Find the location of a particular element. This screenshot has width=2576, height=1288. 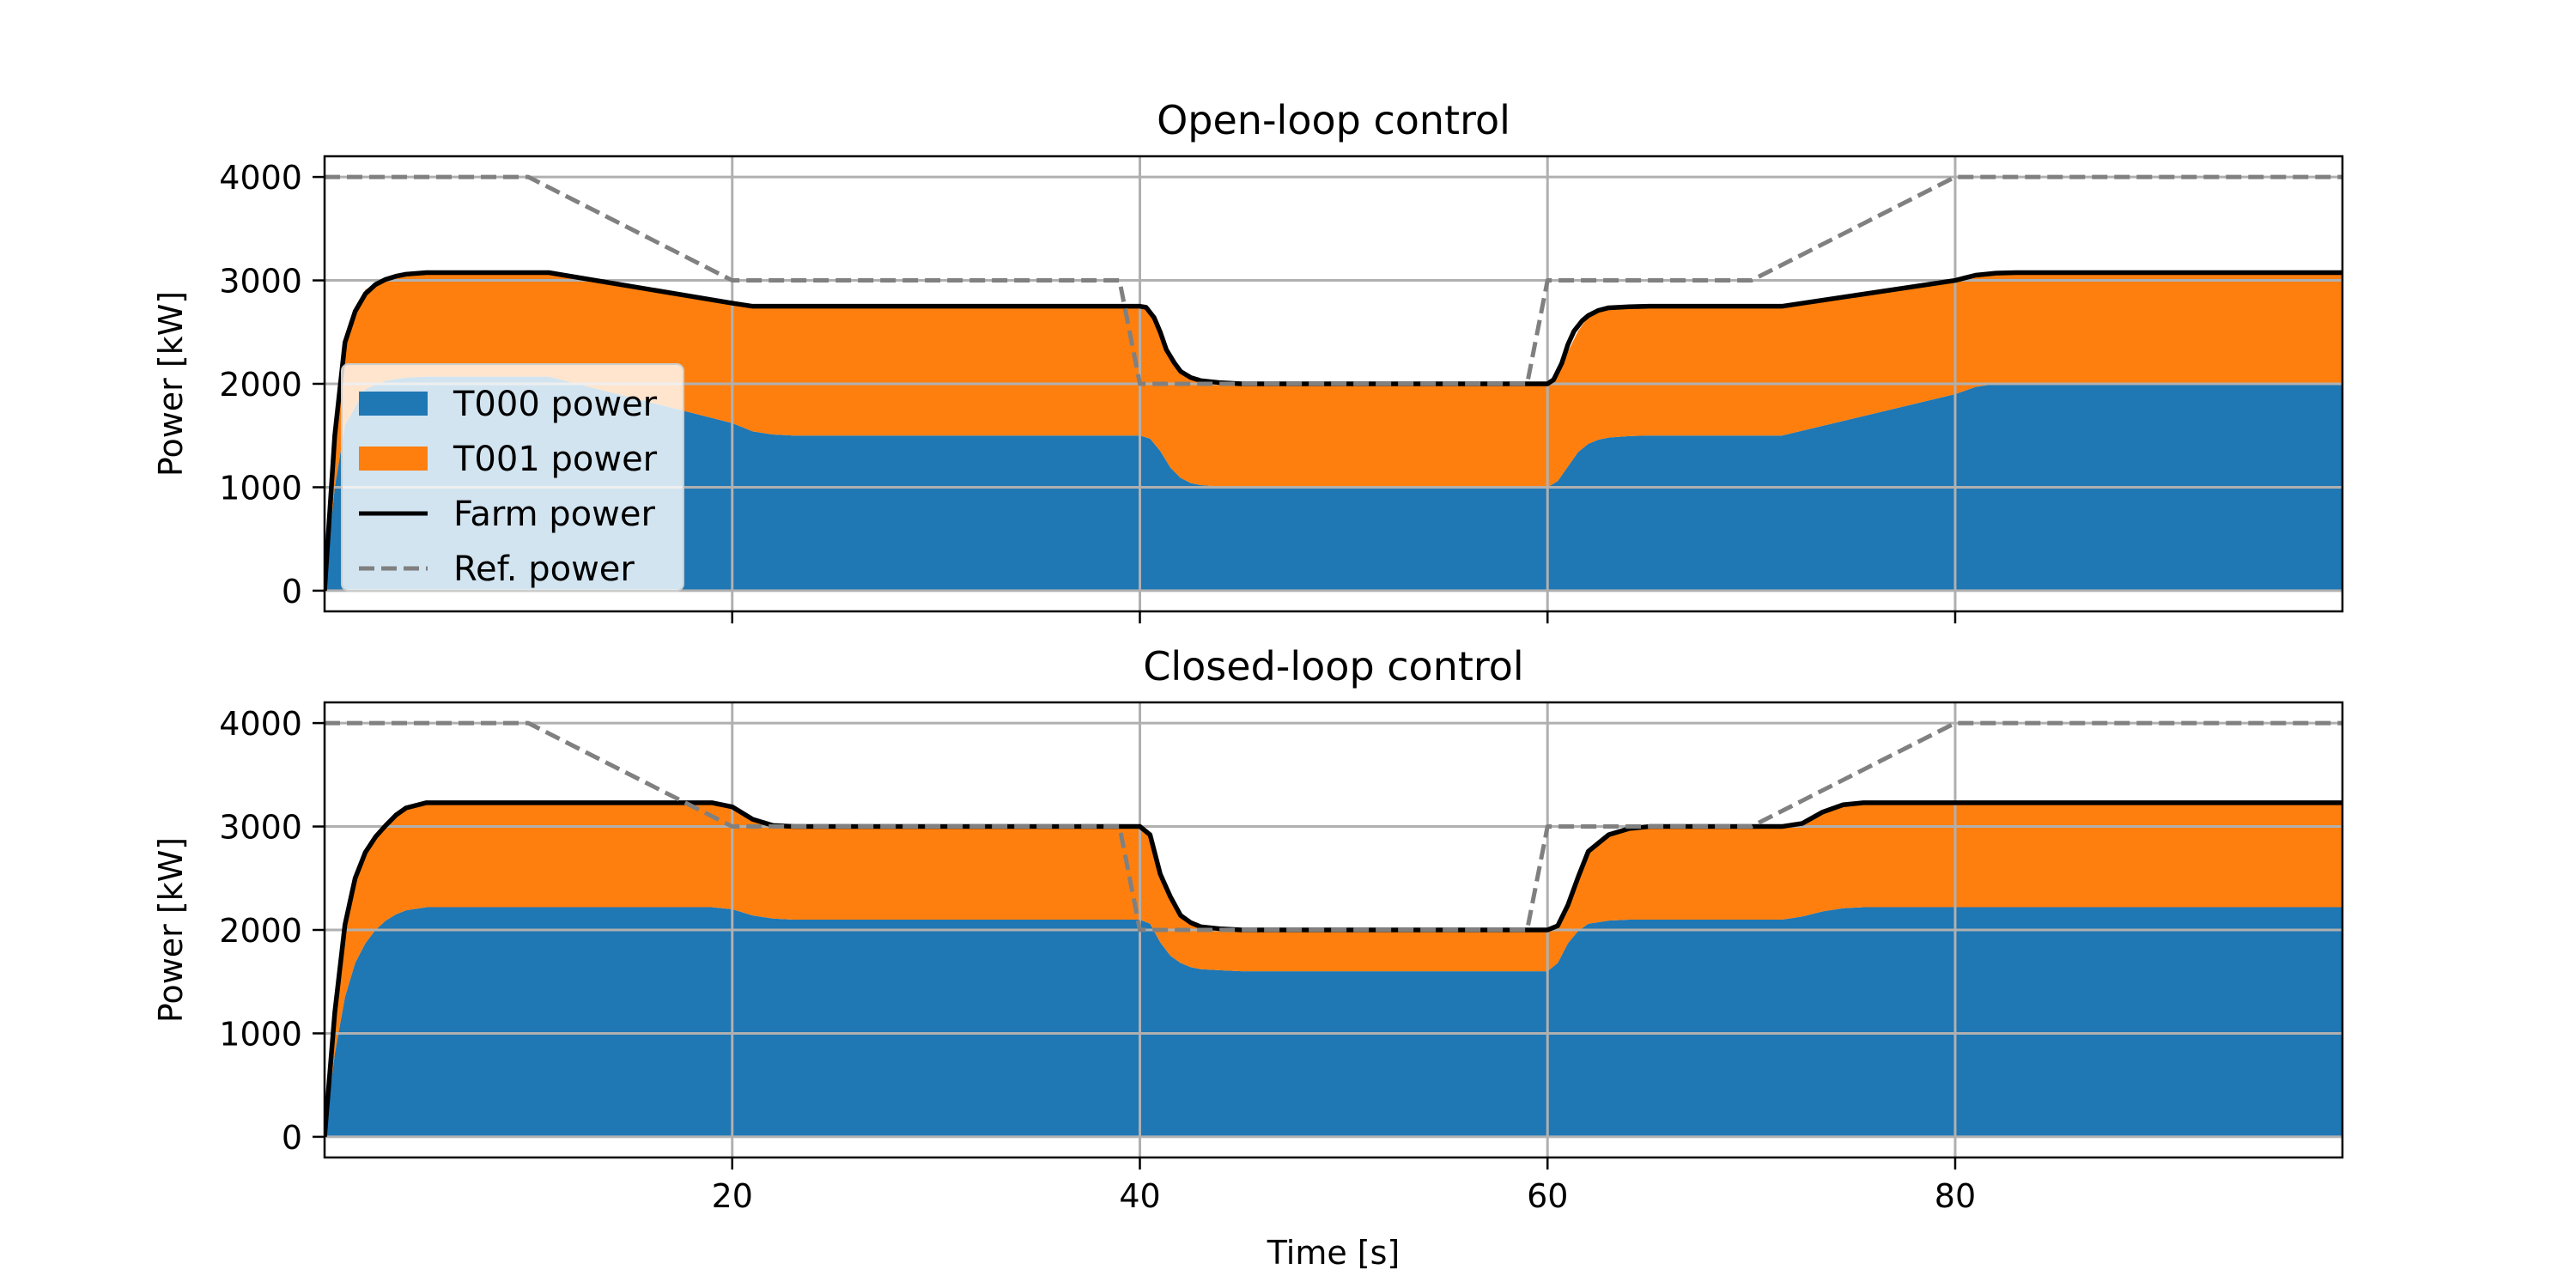

legend-box is located at coordinates (512, 477).